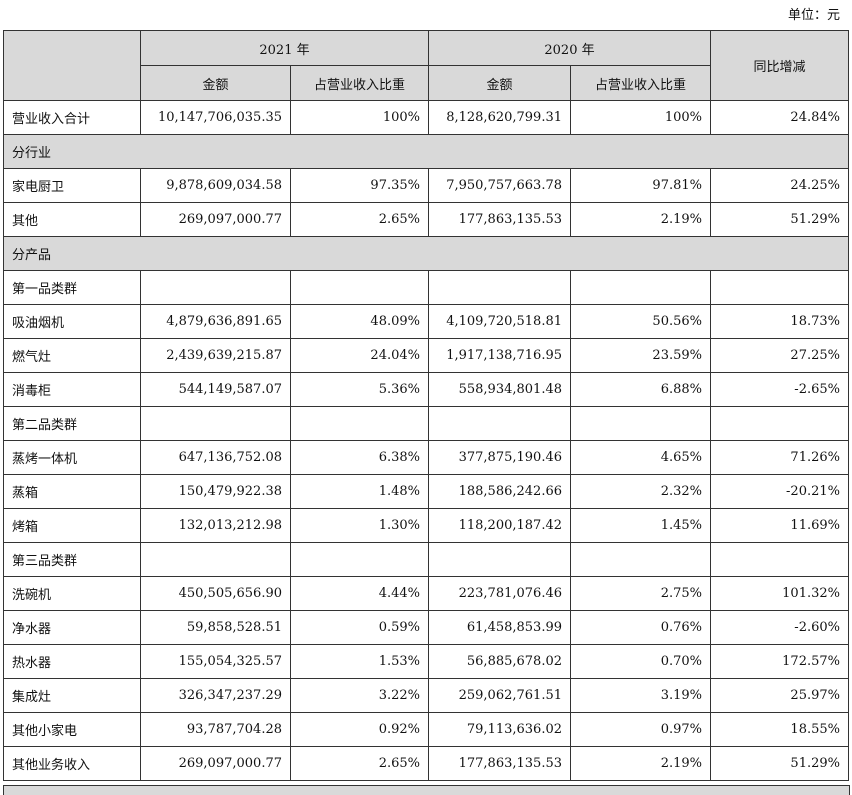  I want to click on row-label: 家电厨卫, so click(72, 185).